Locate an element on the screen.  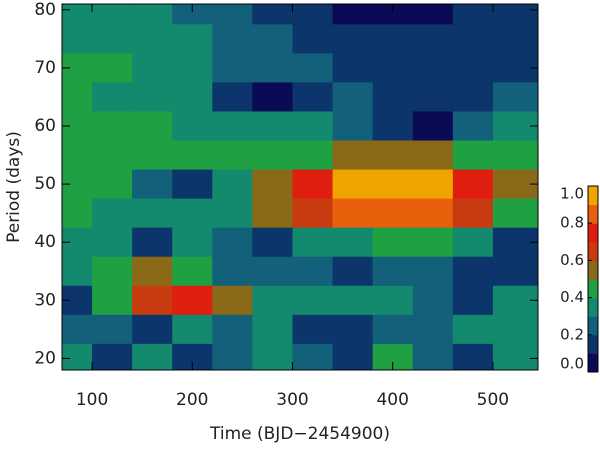
colorbar-frame is located at coordinates (593, 279).